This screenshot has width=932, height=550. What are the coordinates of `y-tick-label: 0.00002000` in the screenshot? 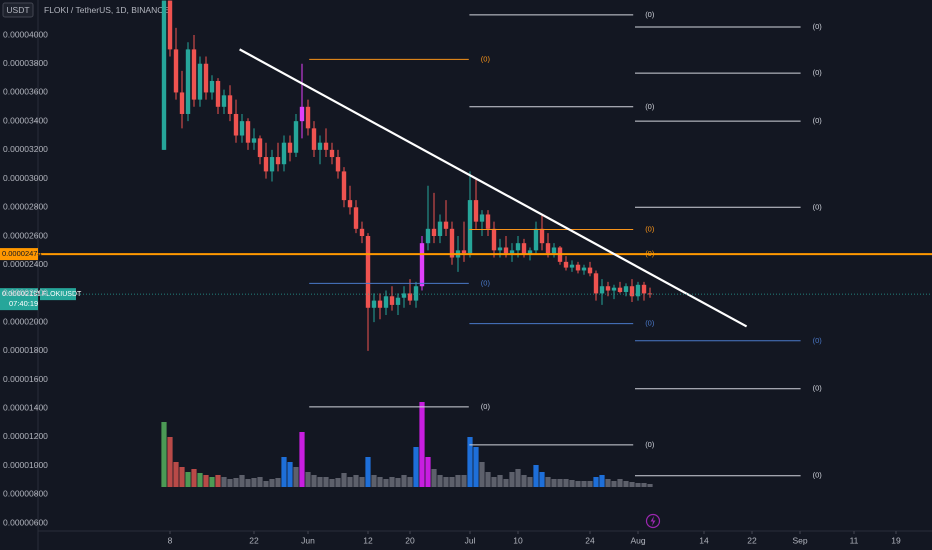 It's located at (25, 321).